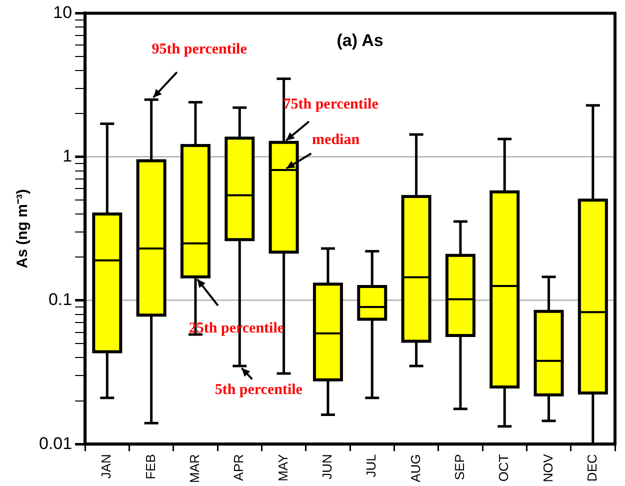 The width and height of the screenshot is (625, 486). I want to click on x-tick-label: JUL, so click(371, 466).